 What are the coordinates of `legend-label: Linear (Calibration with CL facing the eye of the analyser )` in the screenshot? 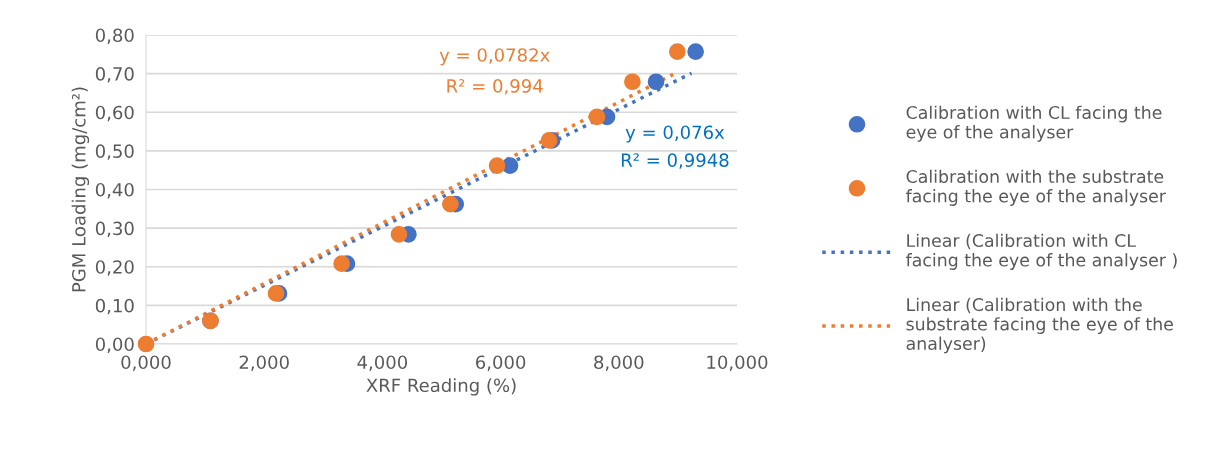 It's located at (1041, 251).